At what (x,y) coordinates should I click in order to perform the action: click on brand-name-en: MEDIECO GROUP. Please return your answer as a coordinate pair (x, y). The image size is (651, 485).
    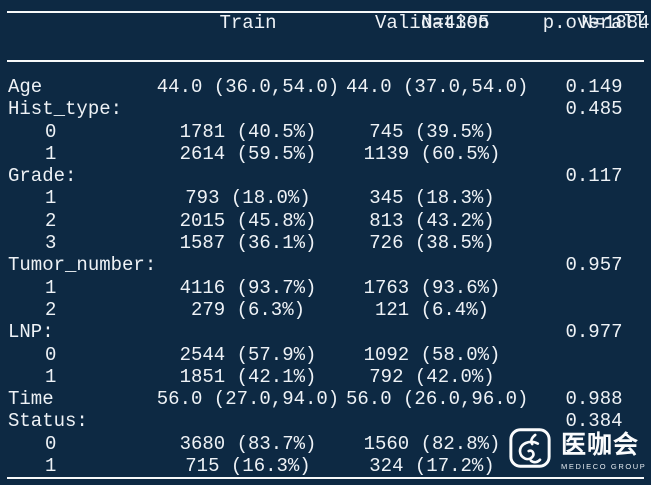
    Looking at the image, I should click on (604, 466).